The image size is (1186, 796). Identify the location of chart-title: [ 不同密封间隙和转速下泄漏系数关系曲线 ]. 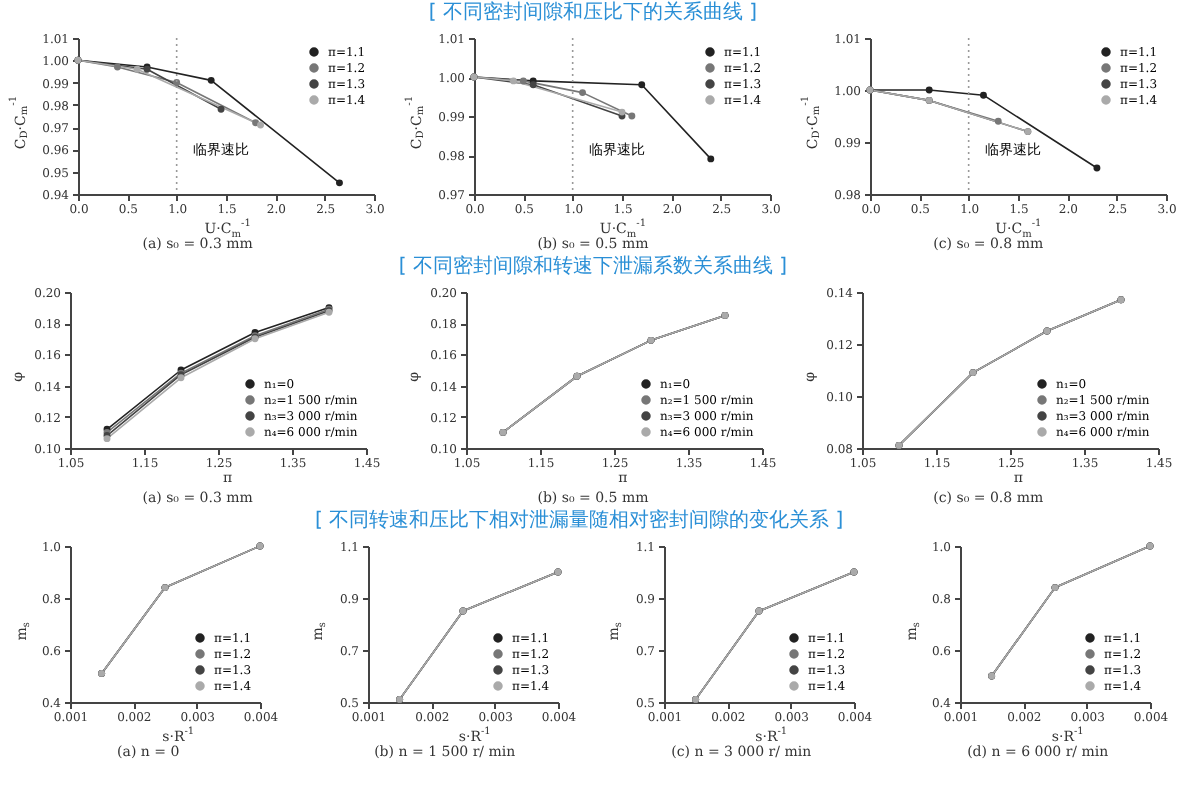
(593, 268).